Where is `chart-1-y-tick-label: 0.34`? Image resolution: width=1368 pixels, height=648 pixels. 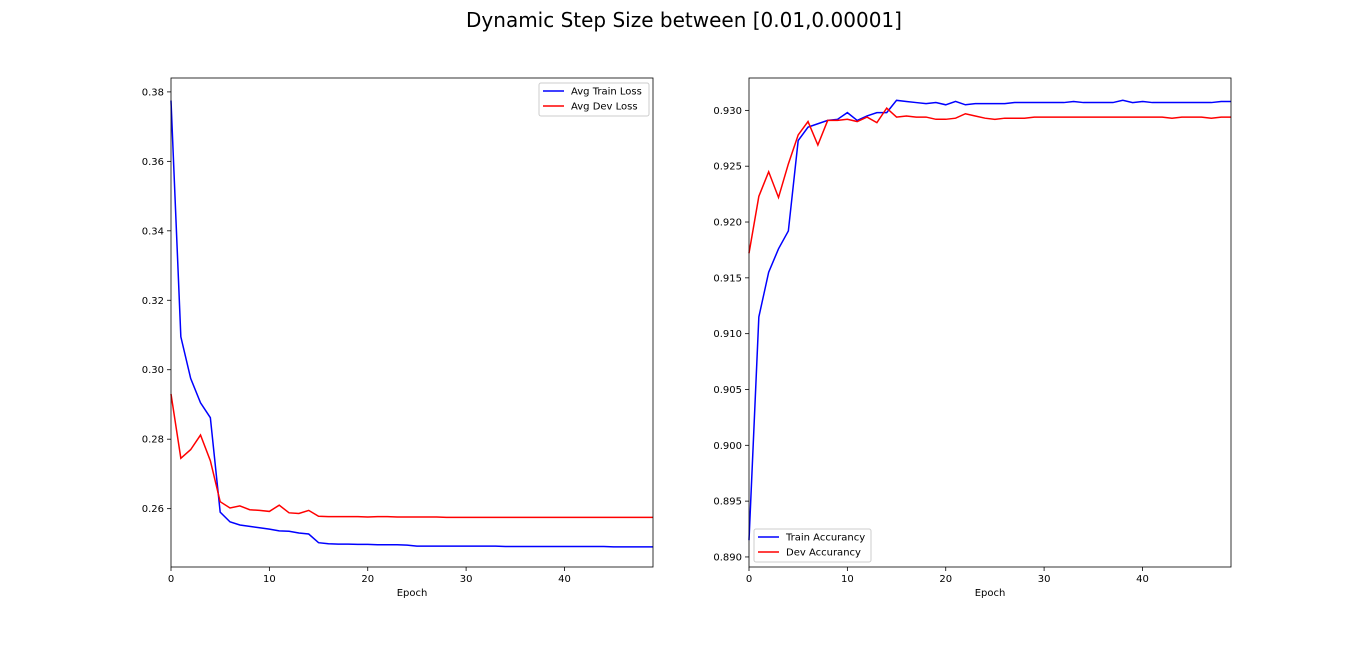 chart-1-y-tick-label: 0.34 is located at coordinates (153, 231).